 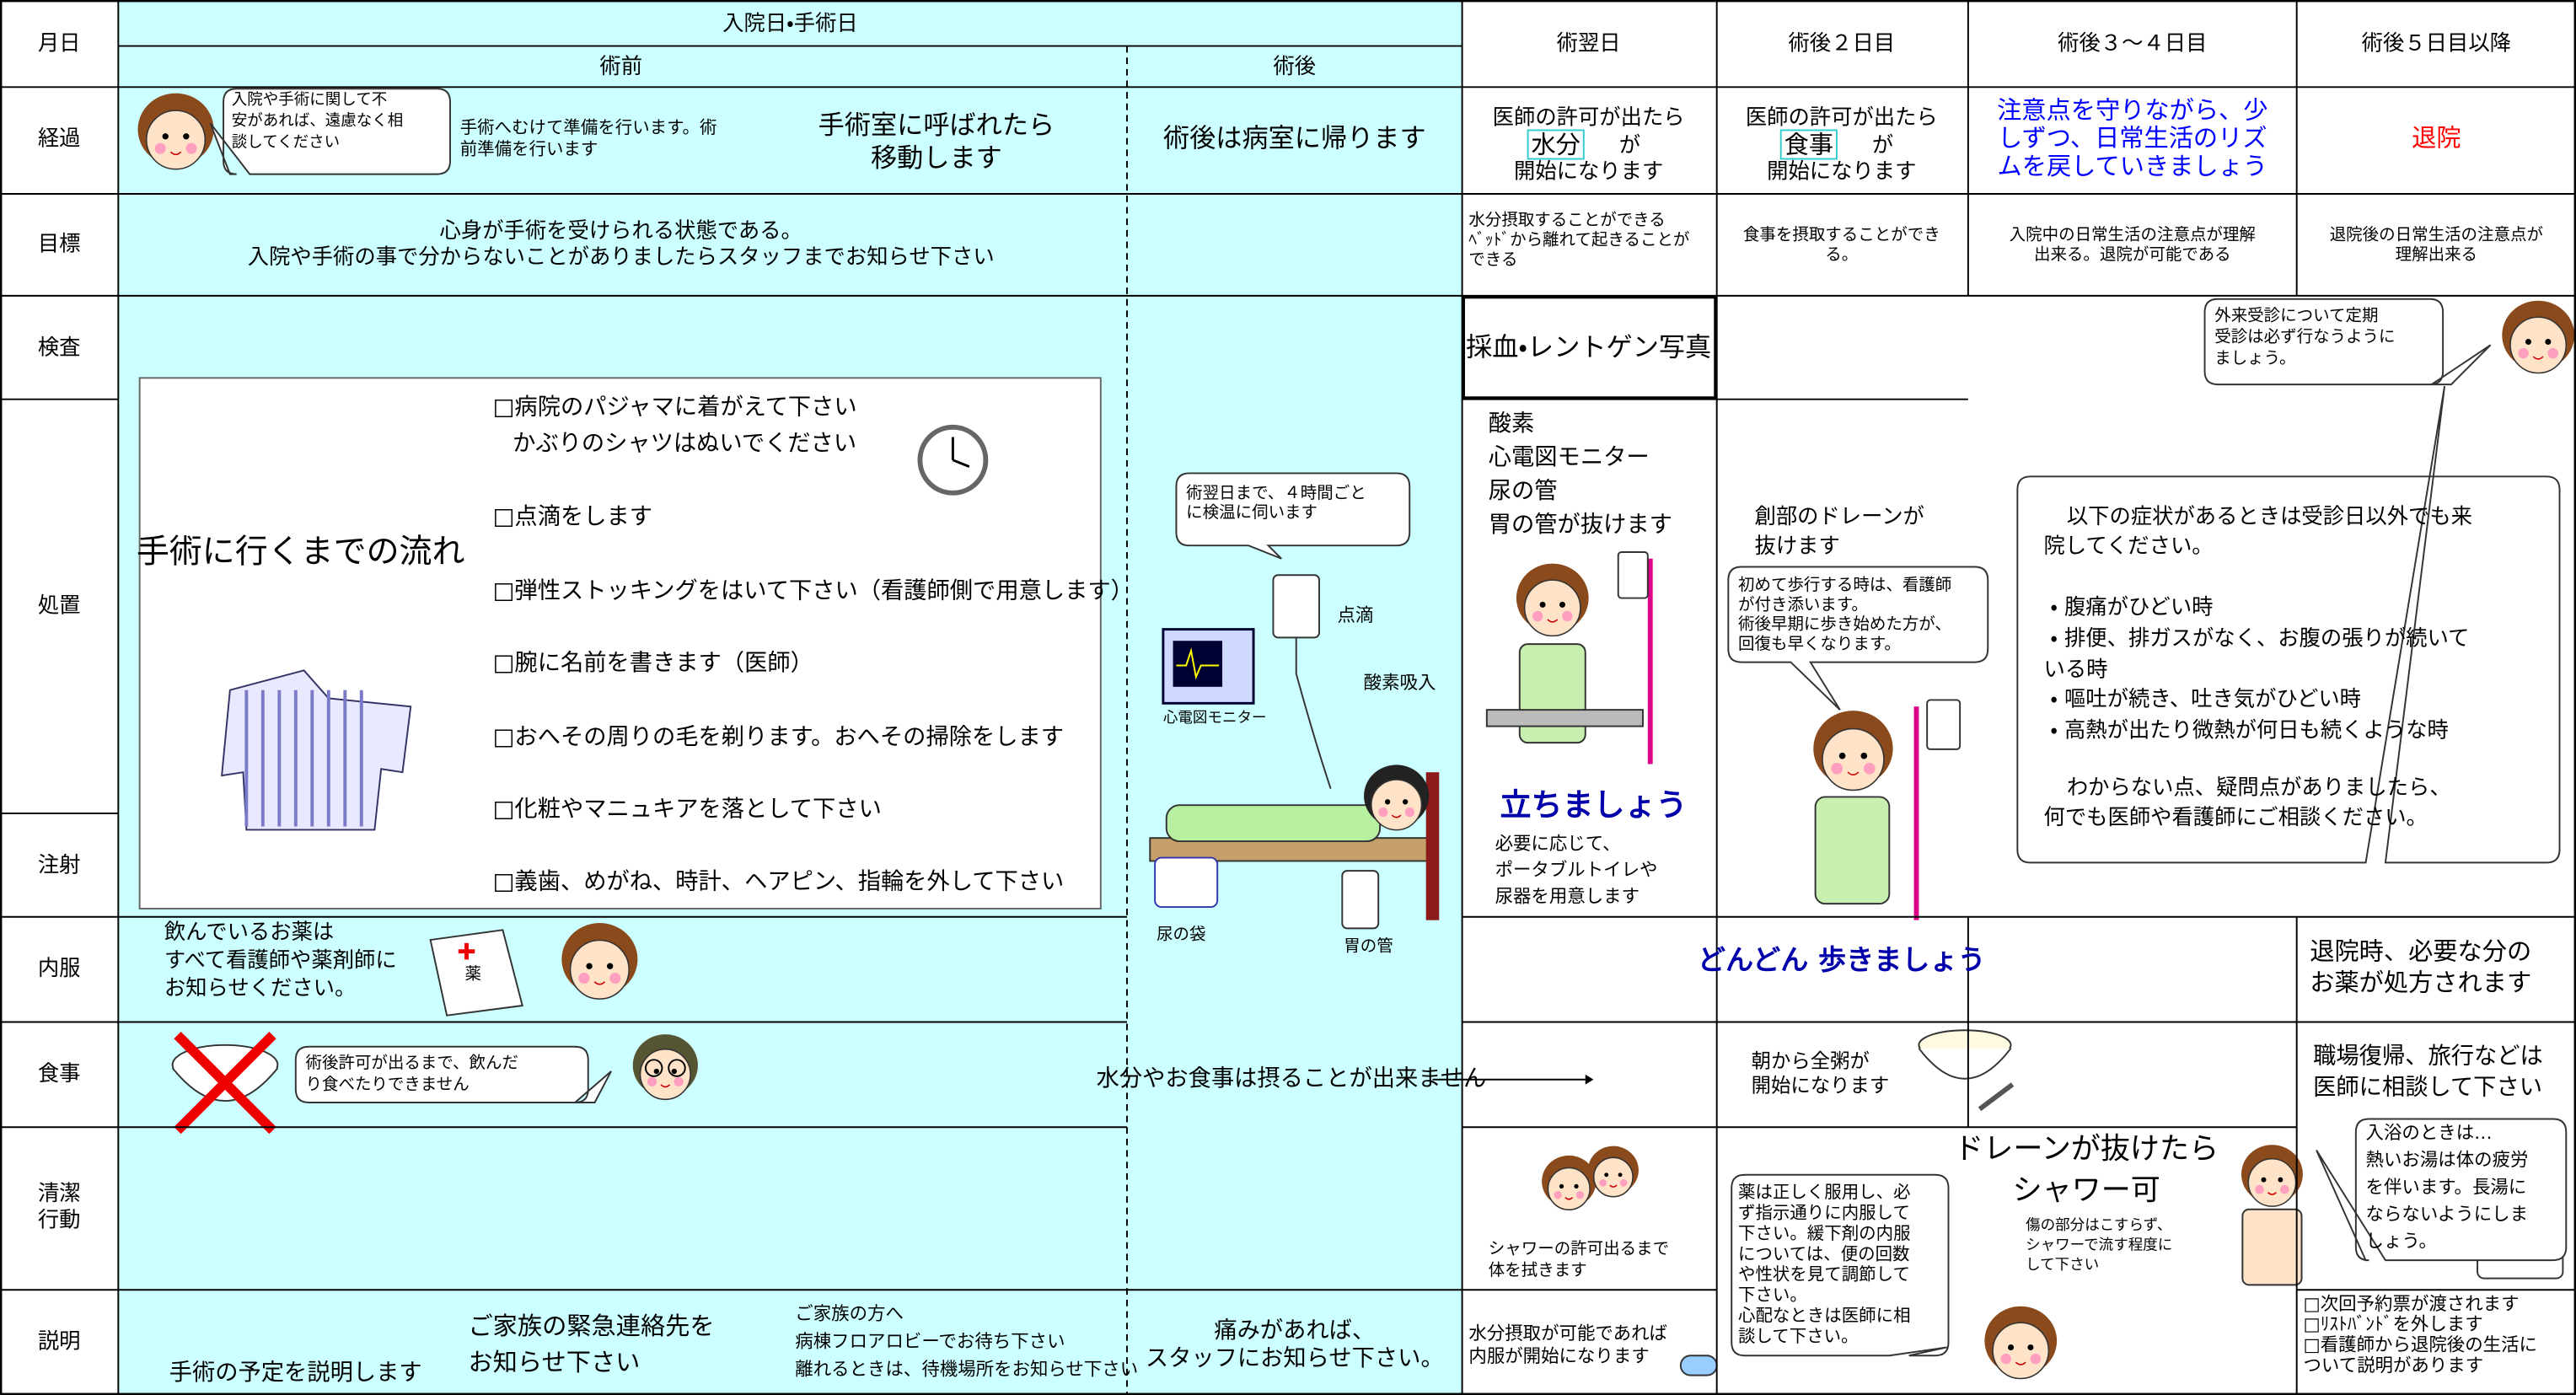 I want to click on text-line: る。, so click(x=1841, y=254).